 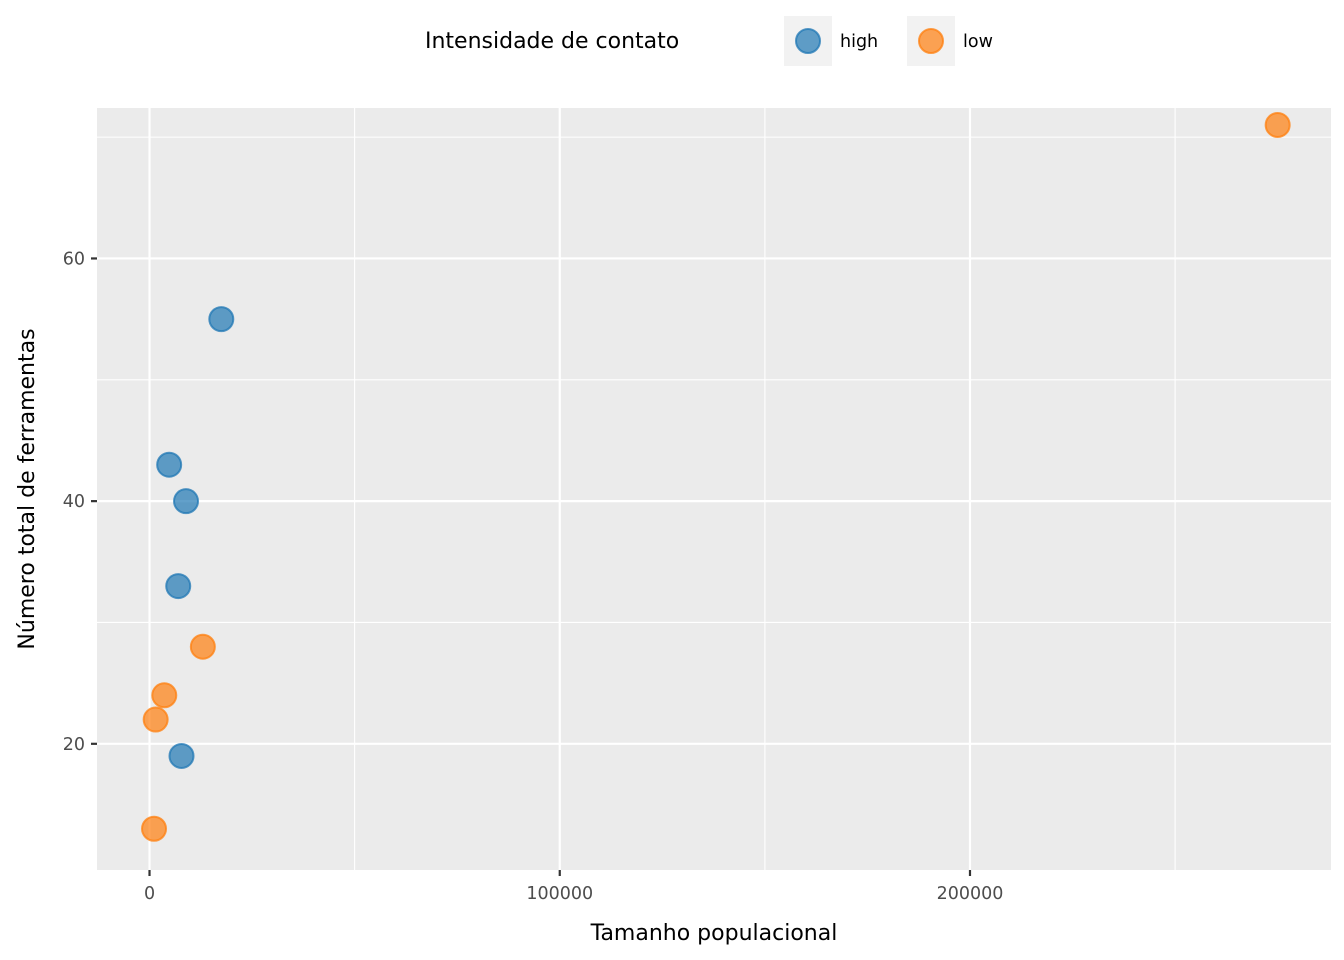 I want to click on x-tick-label: 0, so click(x=149, y=894).